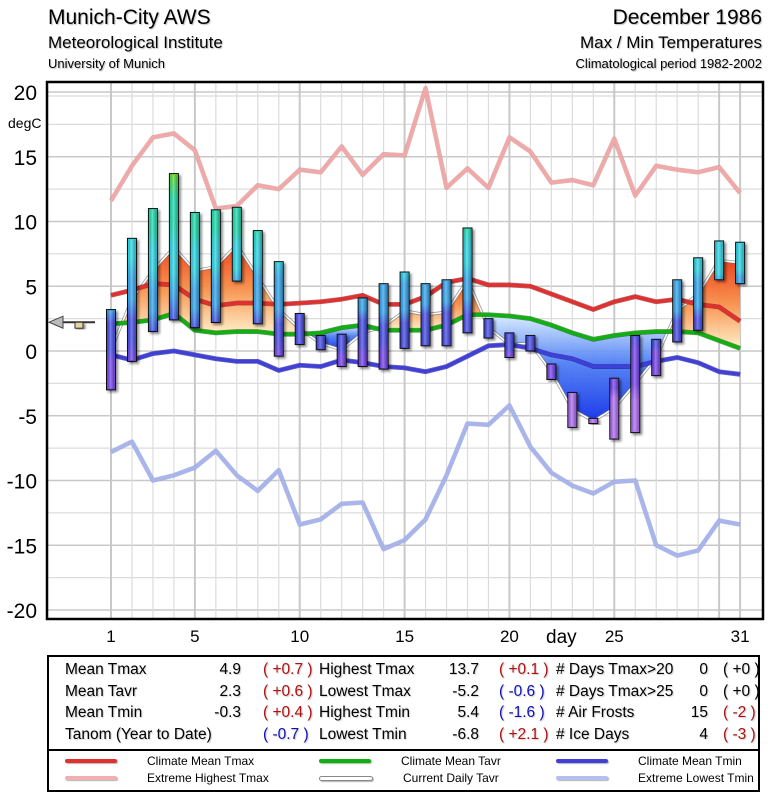 Image resolution: width=775 pixels, height=800 pixels. Describe the element at coordinates (230, 669) in the screenshot. I see `stat-value: 4.9` at that location.